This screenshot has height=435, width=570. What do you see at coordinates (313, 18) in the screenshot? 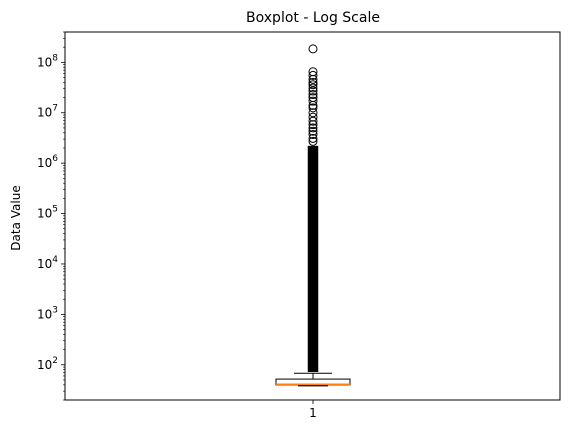
I see `chart-title: Boxplot - Log Scale` at bounding box center [313, 18].